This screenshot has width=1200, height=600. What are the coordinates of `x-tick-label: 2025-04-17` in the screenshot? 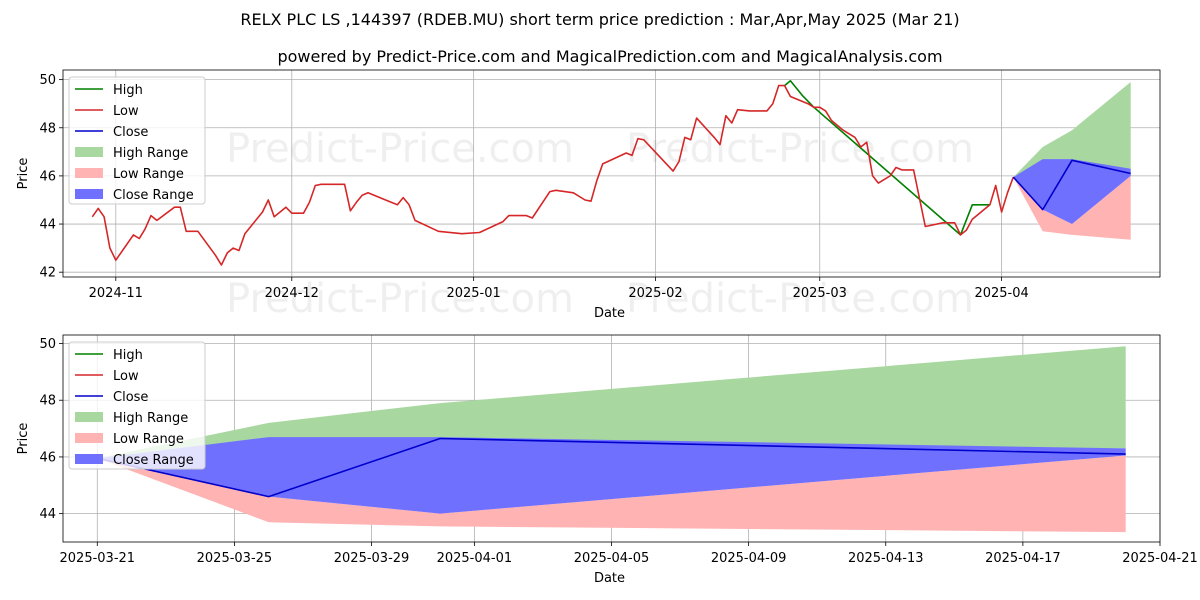 It's located at (1023, 558).